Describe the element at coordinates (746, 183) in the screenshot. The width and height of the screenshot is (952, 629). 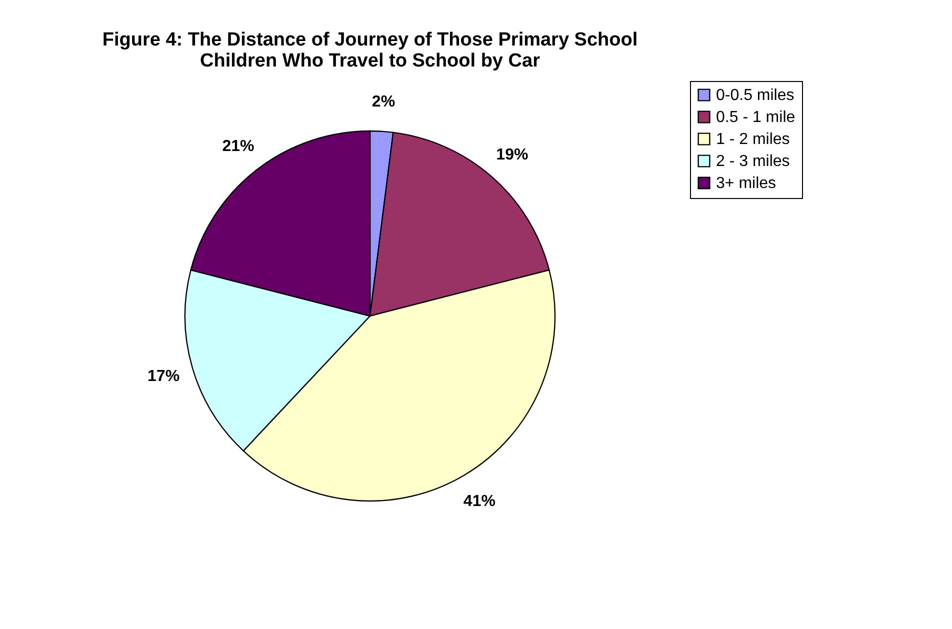
I see `legend-label: 3+ miles` at that location.